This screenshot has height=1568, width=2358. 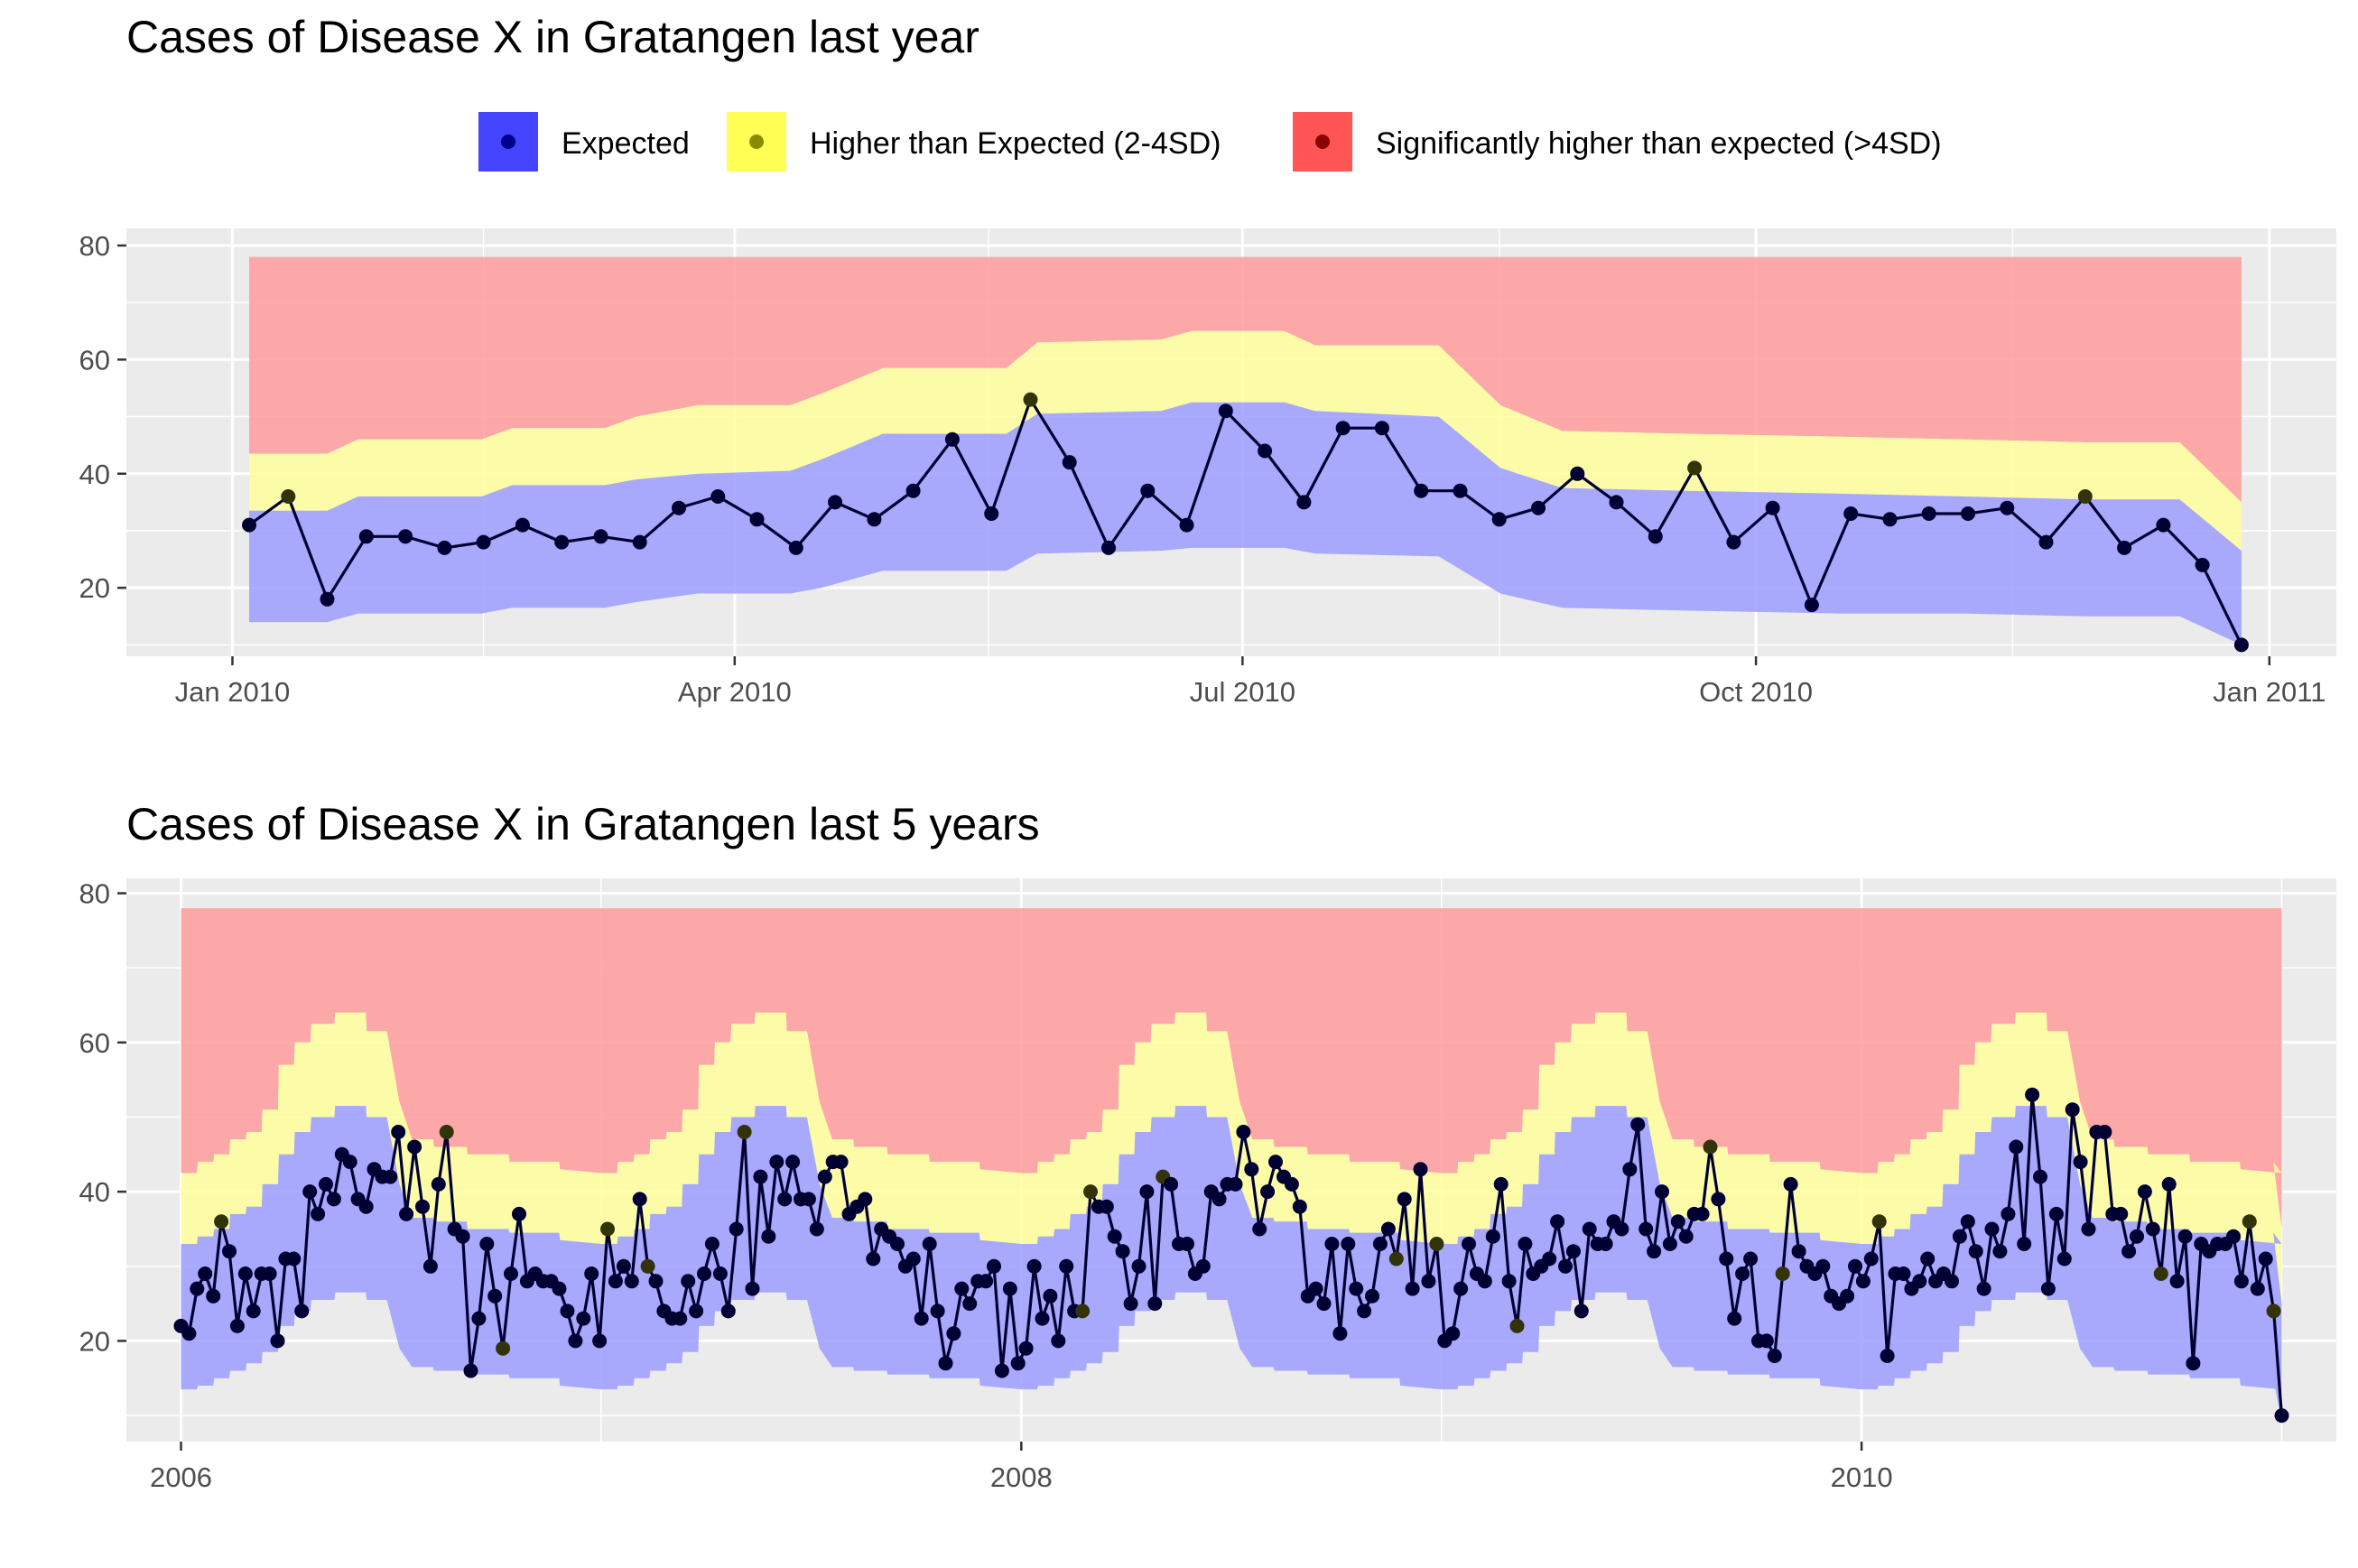 I want to click on y-tick-label: 80, so click(x=95, y=894).